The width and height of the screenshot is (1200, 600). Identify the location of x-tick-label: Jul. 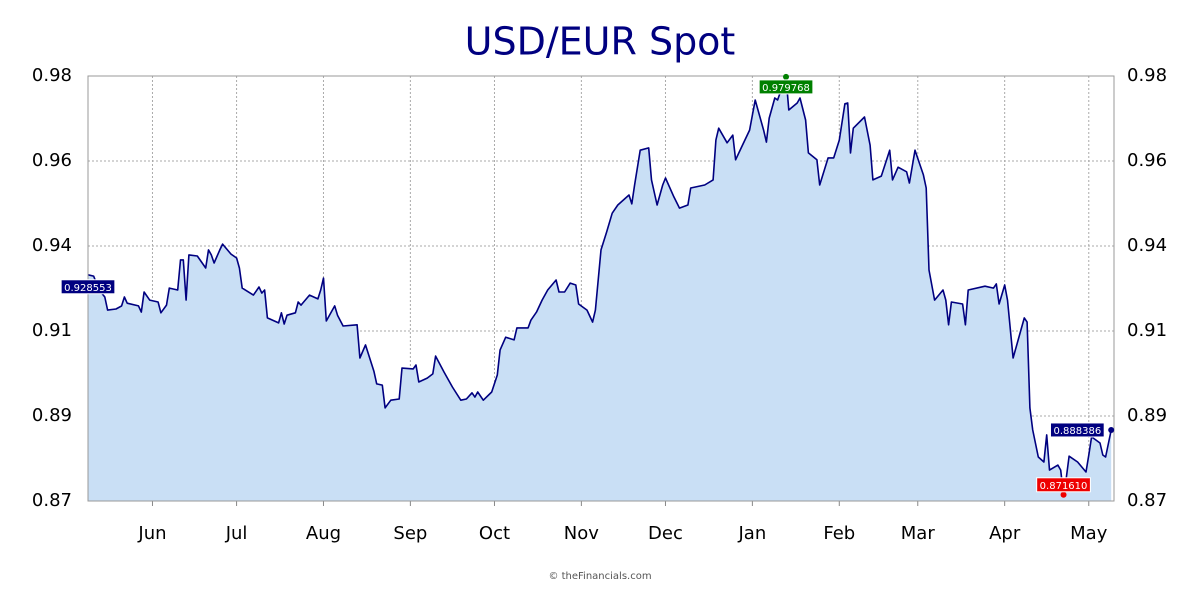
(236, 533).